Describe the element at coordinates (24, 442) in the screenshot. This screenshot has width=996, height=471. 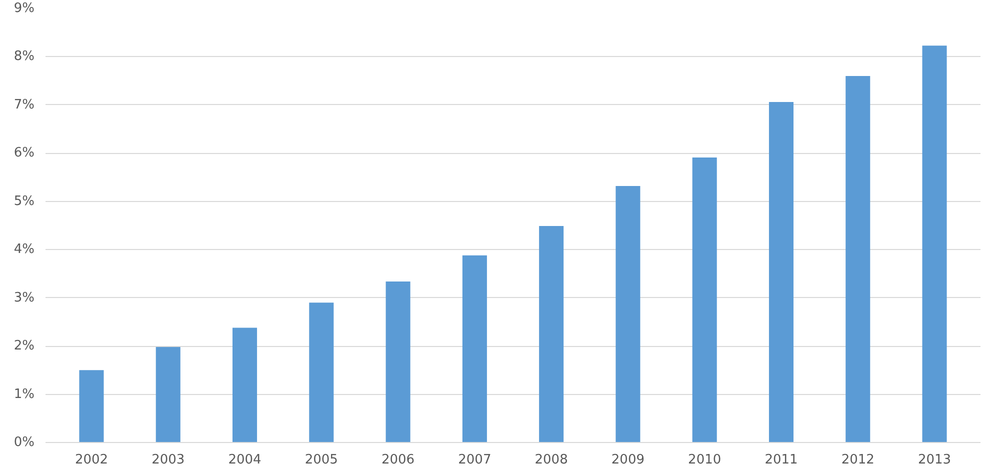
I see `y-tick-label: 0%` at that location.